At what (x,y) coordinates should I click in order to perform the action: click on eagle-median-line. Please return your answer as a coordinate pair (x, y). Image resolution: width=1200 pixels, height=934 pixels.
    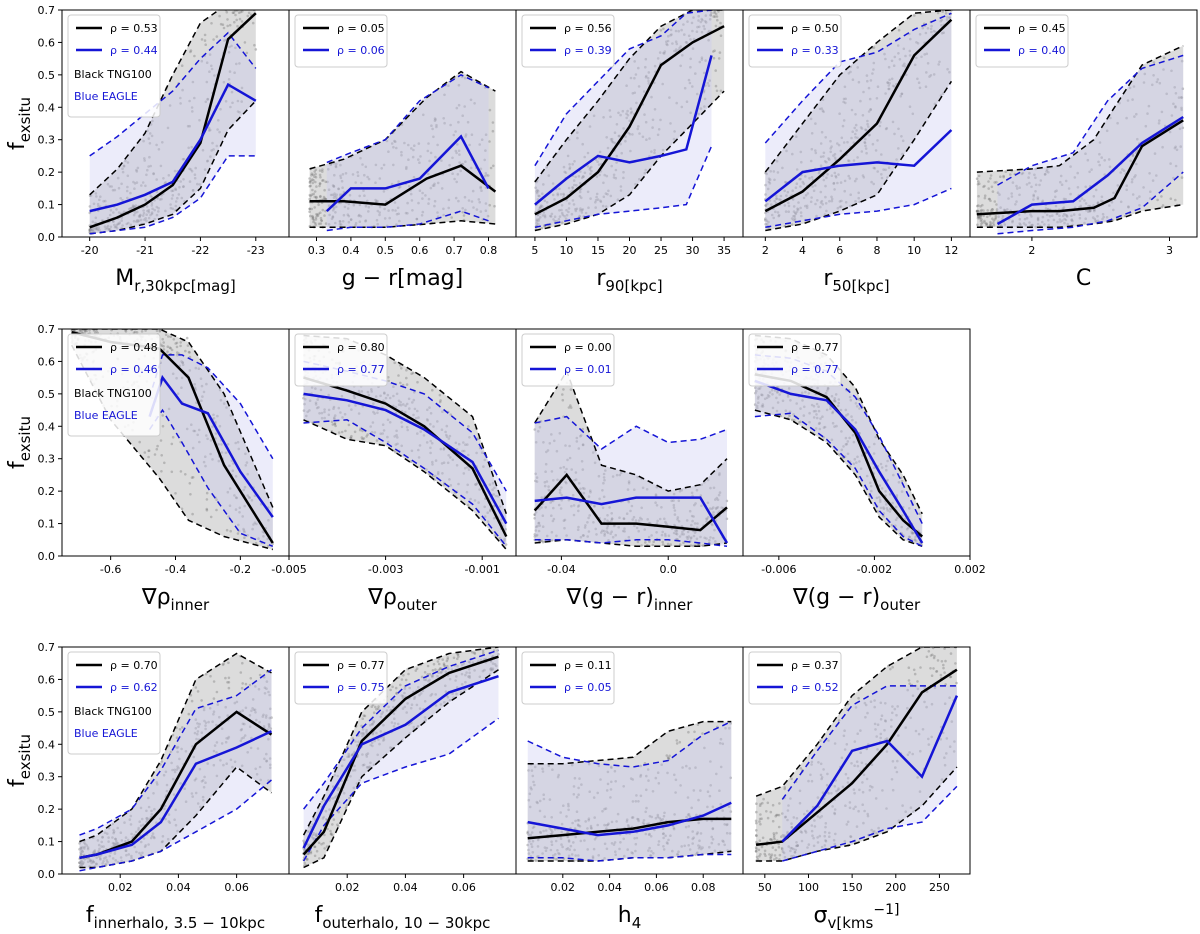
    Looking at the image, I should click on (405, 458).